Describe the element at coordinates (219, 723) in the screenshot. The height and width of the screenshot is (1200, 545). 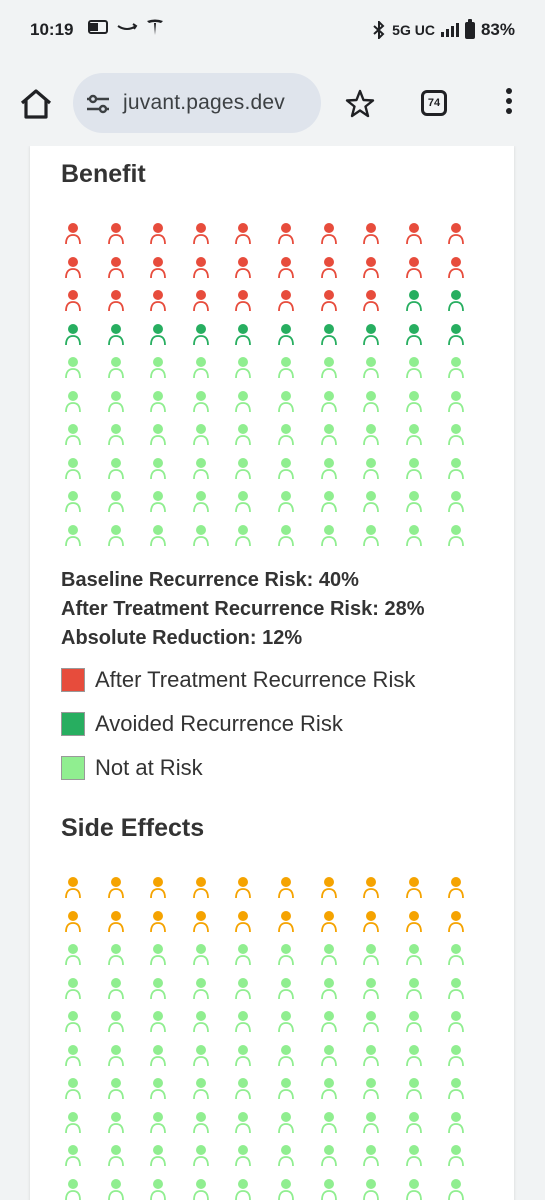
I see `legend-label: Avoided Recurrence Risk` at that location.